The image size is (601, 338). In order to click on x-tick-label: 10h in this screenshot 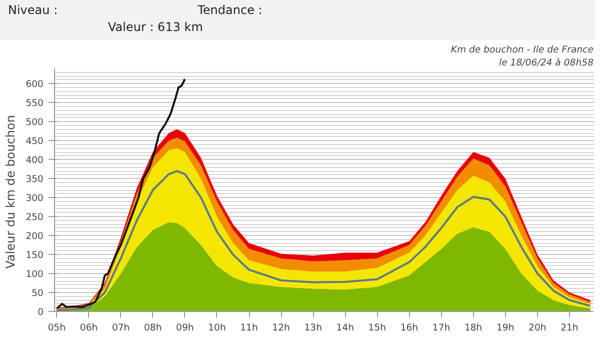, I will do `click(217, 328)`.